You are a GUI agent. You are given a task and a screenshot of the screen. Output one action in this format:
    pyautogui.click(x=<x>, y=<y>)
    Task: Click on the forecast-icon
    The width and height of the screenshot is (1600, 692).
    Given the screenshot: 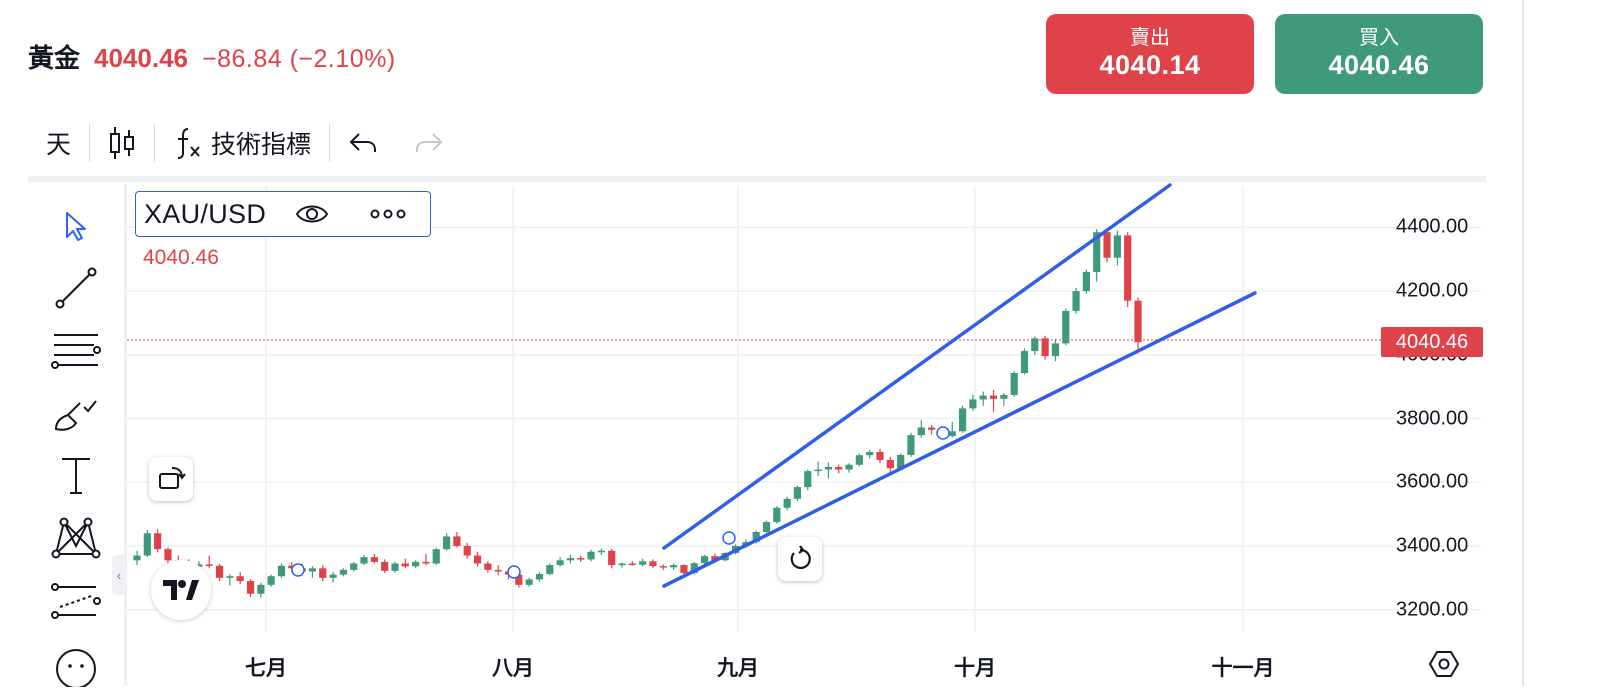 What is the action you would take?
    pyautogui.click(x=76, y=601)
    